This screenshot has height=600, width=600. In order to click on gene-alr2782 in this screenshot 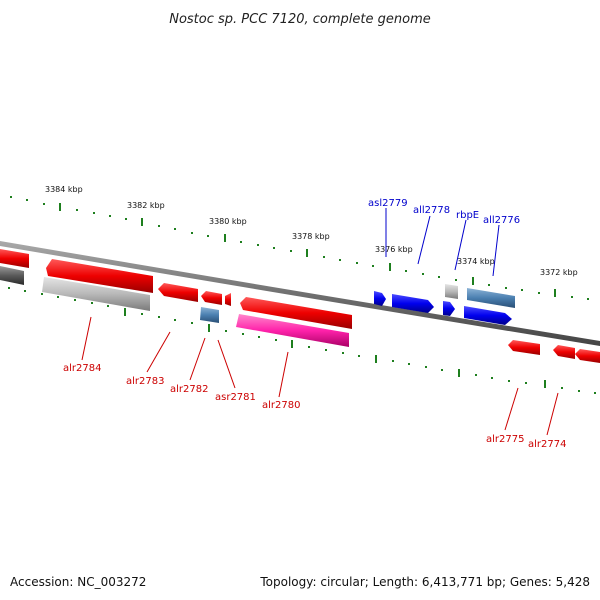, I will do `click(211, 298)`.